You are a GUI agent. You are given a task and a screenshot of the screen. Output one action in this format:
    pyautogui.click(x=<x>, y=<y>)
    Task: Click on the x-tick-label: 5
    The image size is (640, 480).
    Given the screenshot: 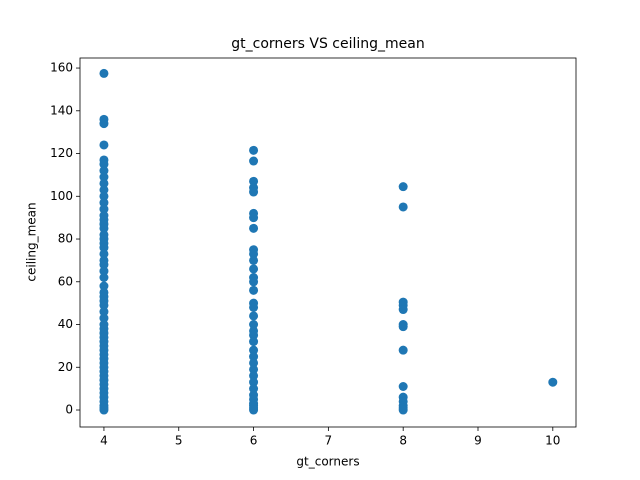 What is the action you would take?
    pyautogui.click(x=179, y=441)
    